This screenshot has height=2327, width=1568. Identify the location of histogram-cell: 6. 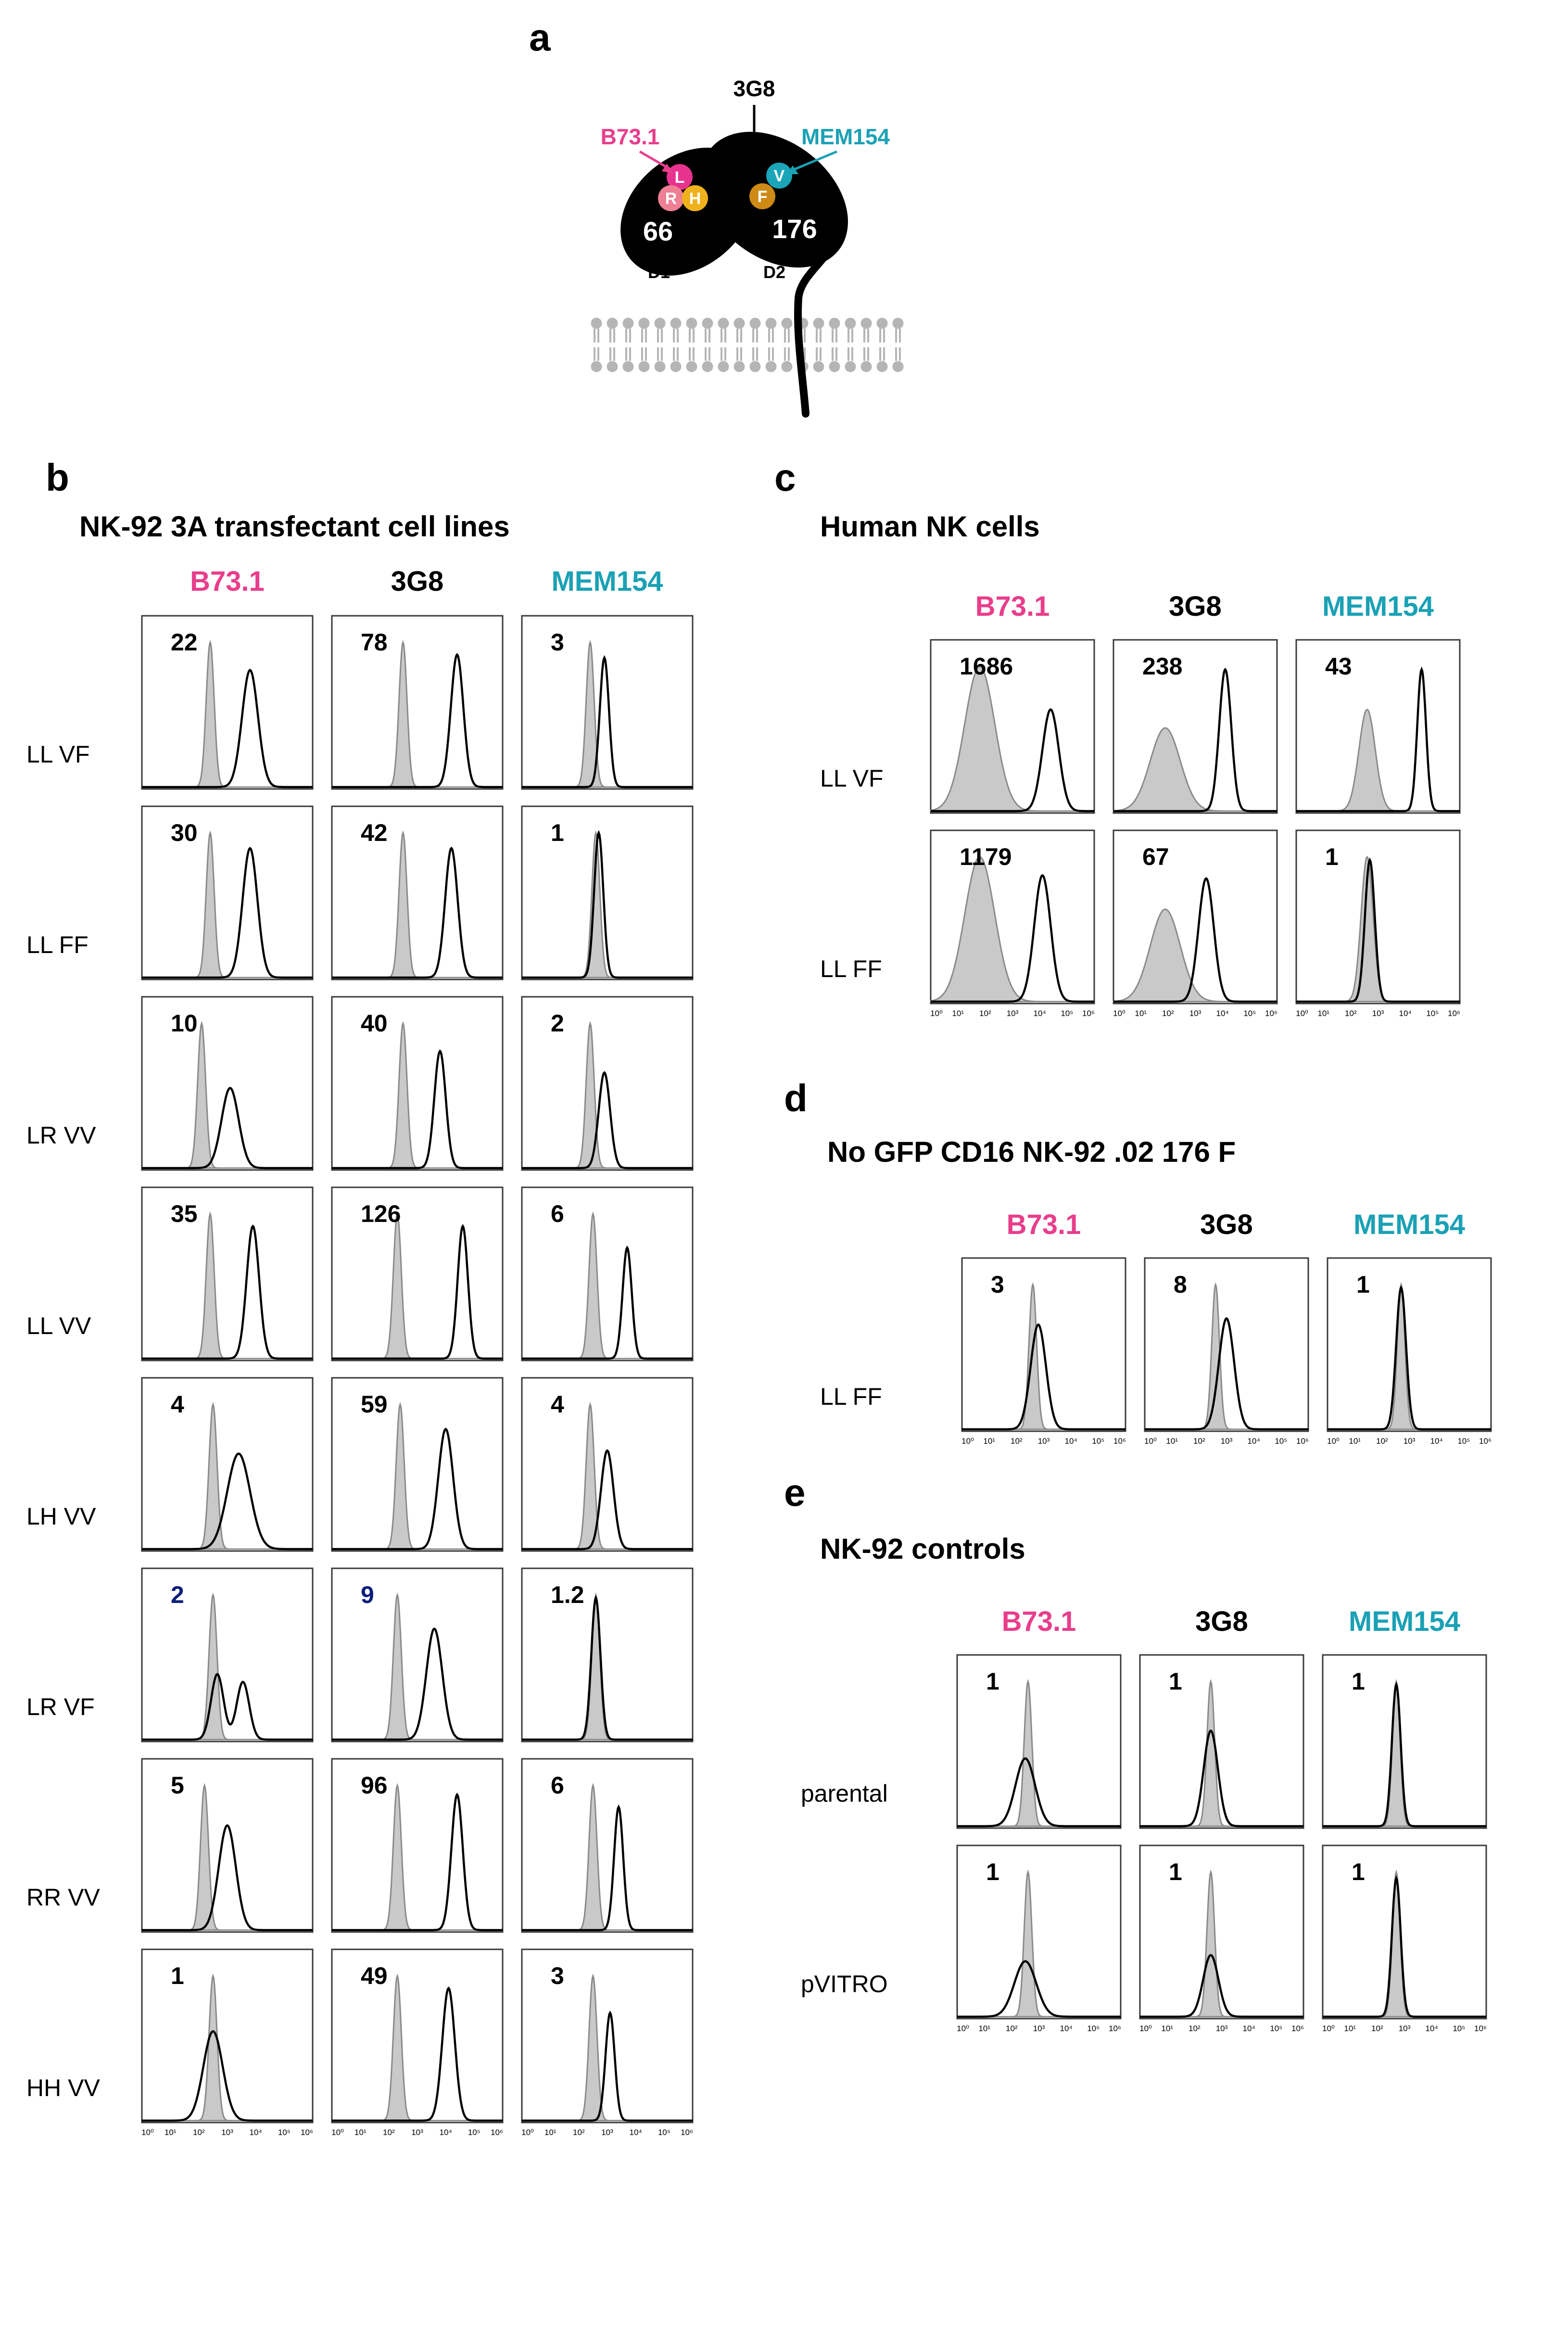
(607, 1273).